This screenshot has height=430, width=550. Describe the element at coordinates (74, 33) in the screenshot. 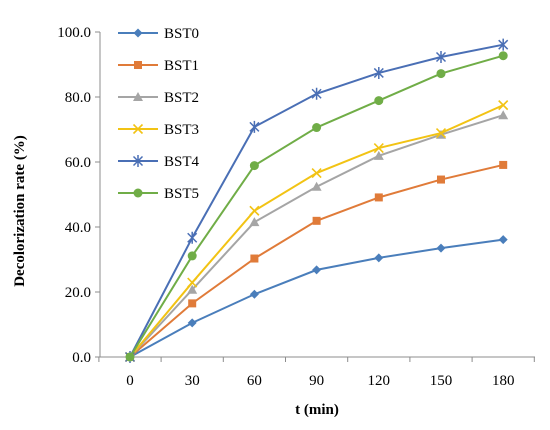

I see `y-tick-label: 100.0` at that location.